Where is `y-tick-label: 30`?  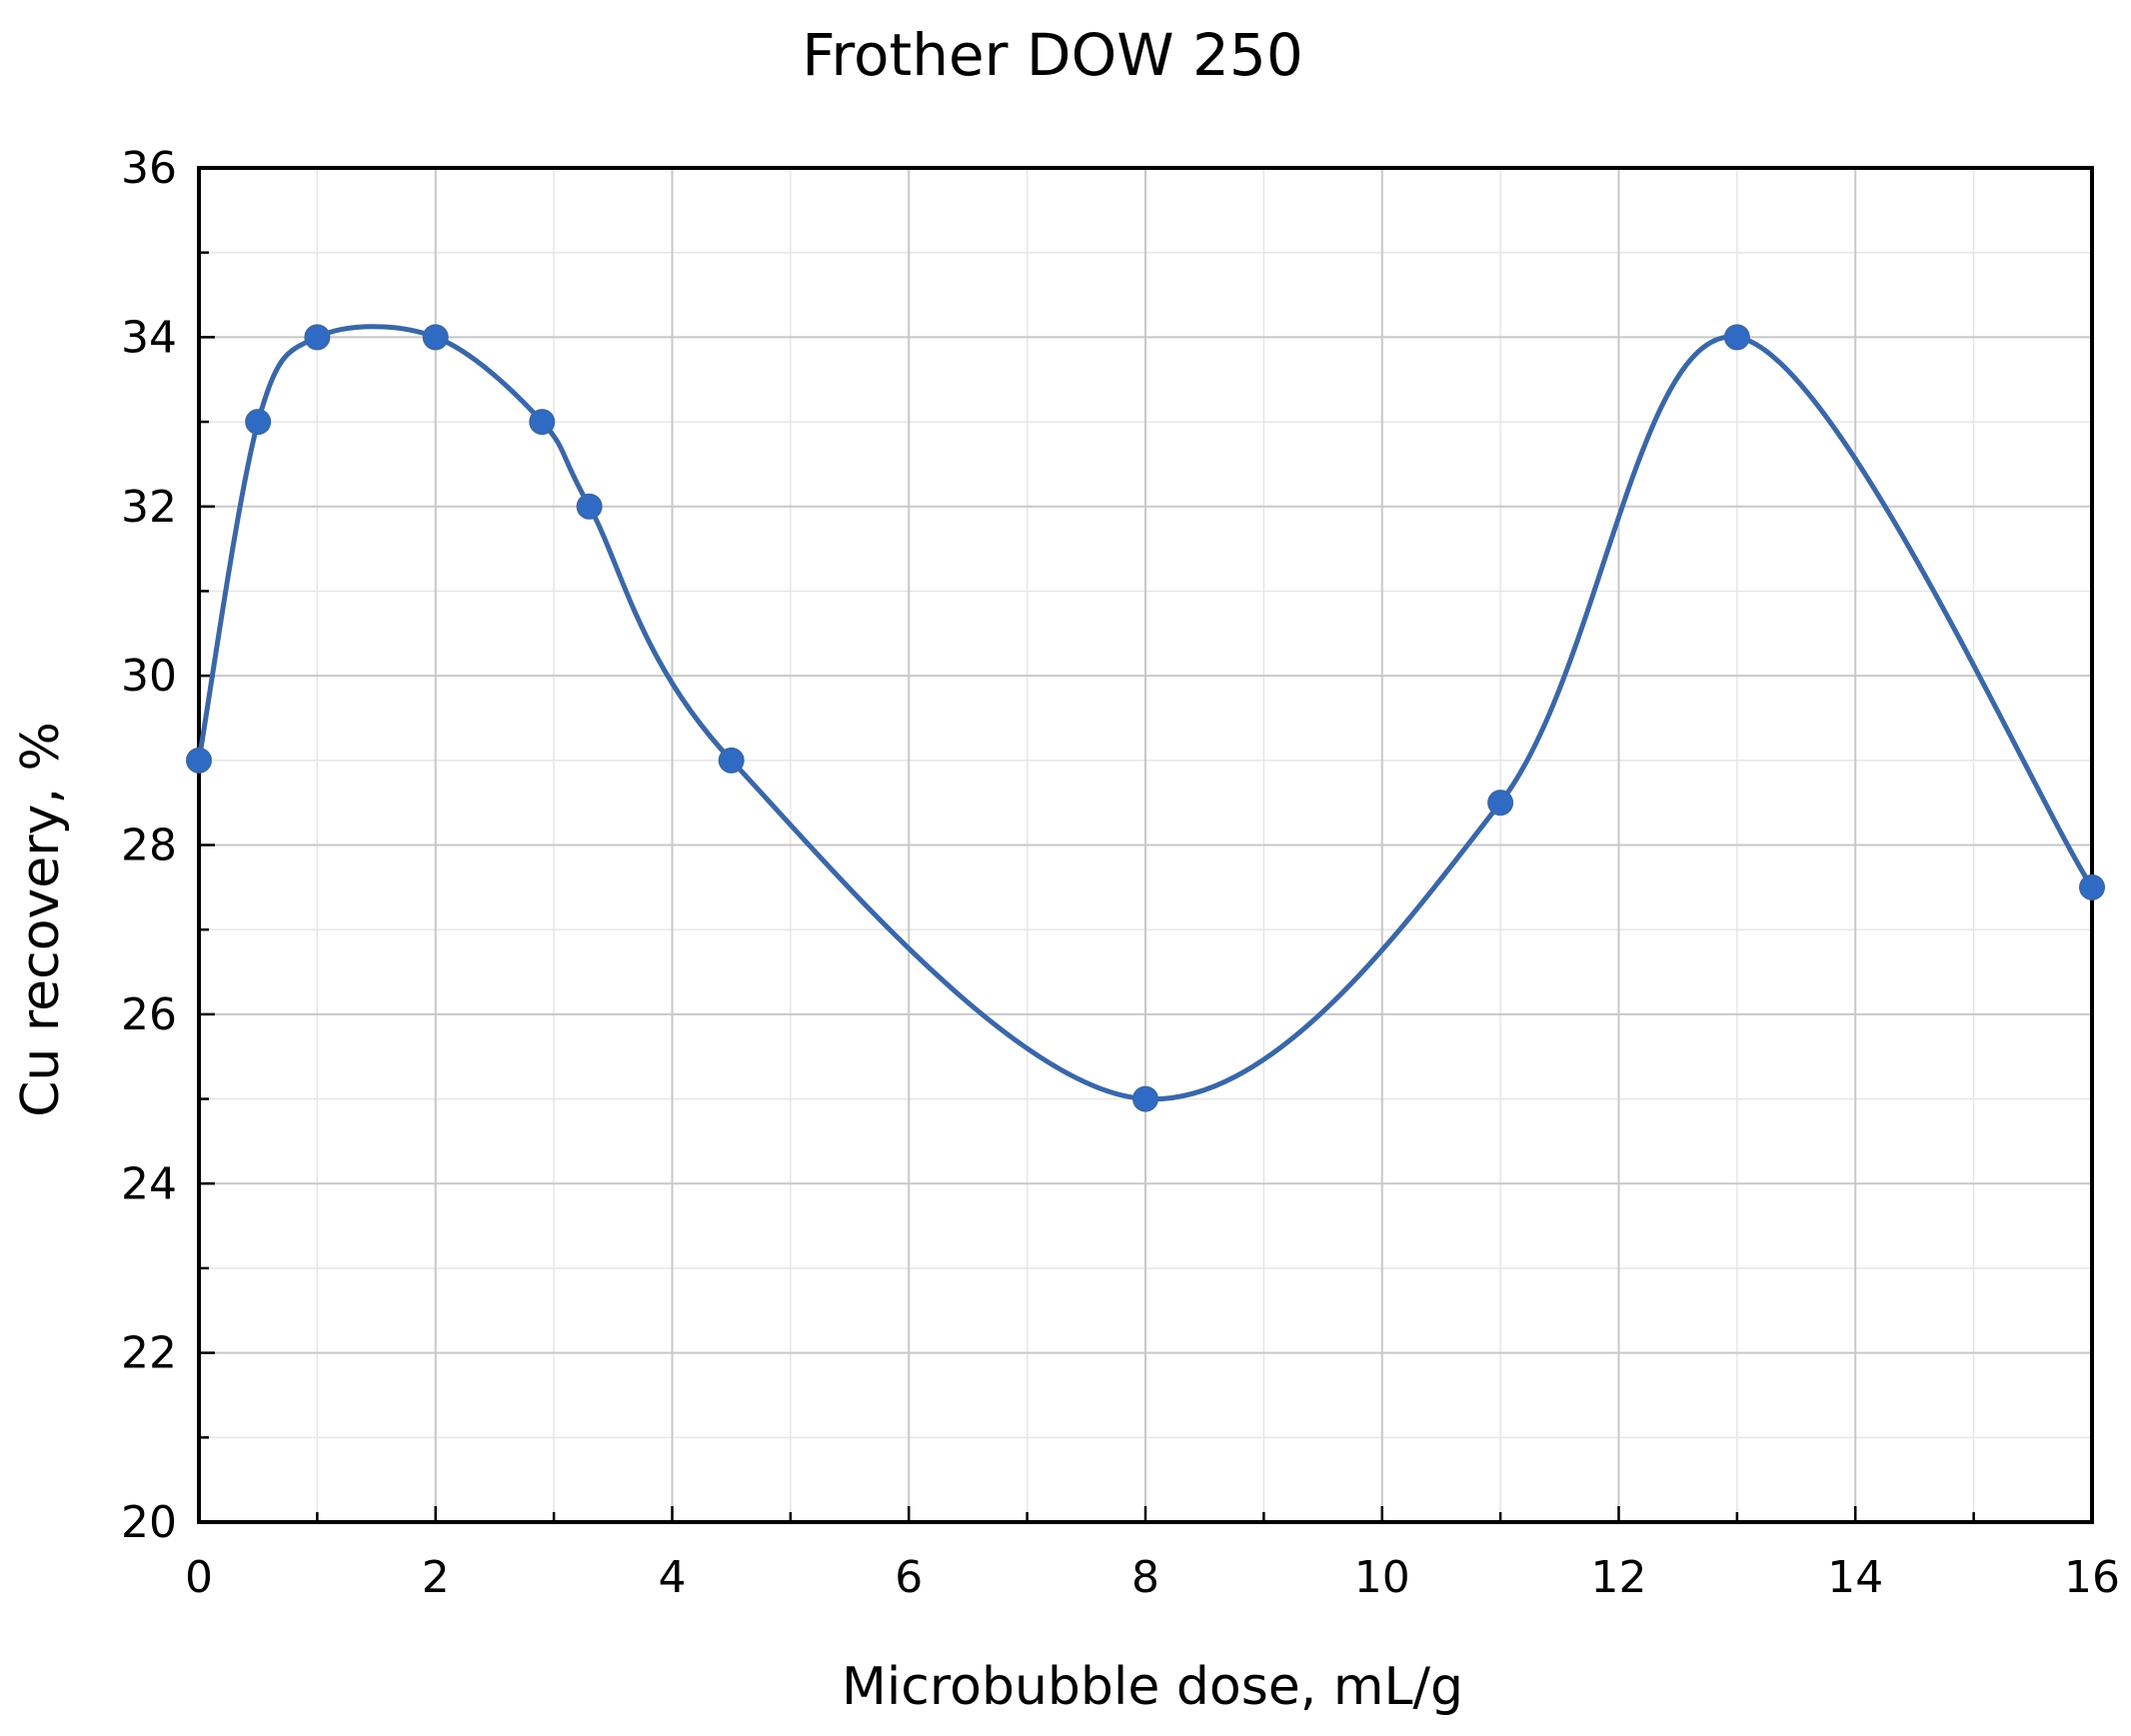 y-tick-label: 30 is located at coordinates (149, 676).